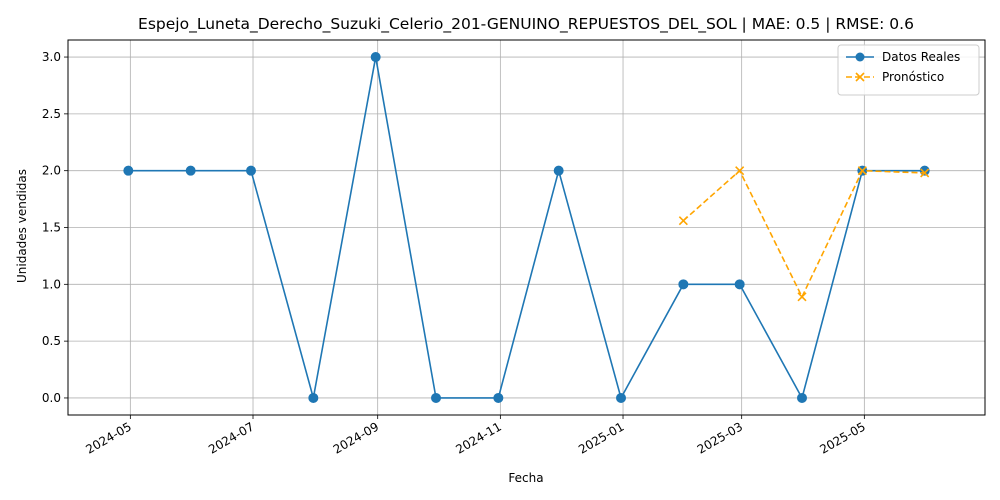 The width and height of the screenshot is (1000, 500). Describe the element at coordinates (51, 341) in the screenshot. I see `y-tick-label: 0.5` at that location.